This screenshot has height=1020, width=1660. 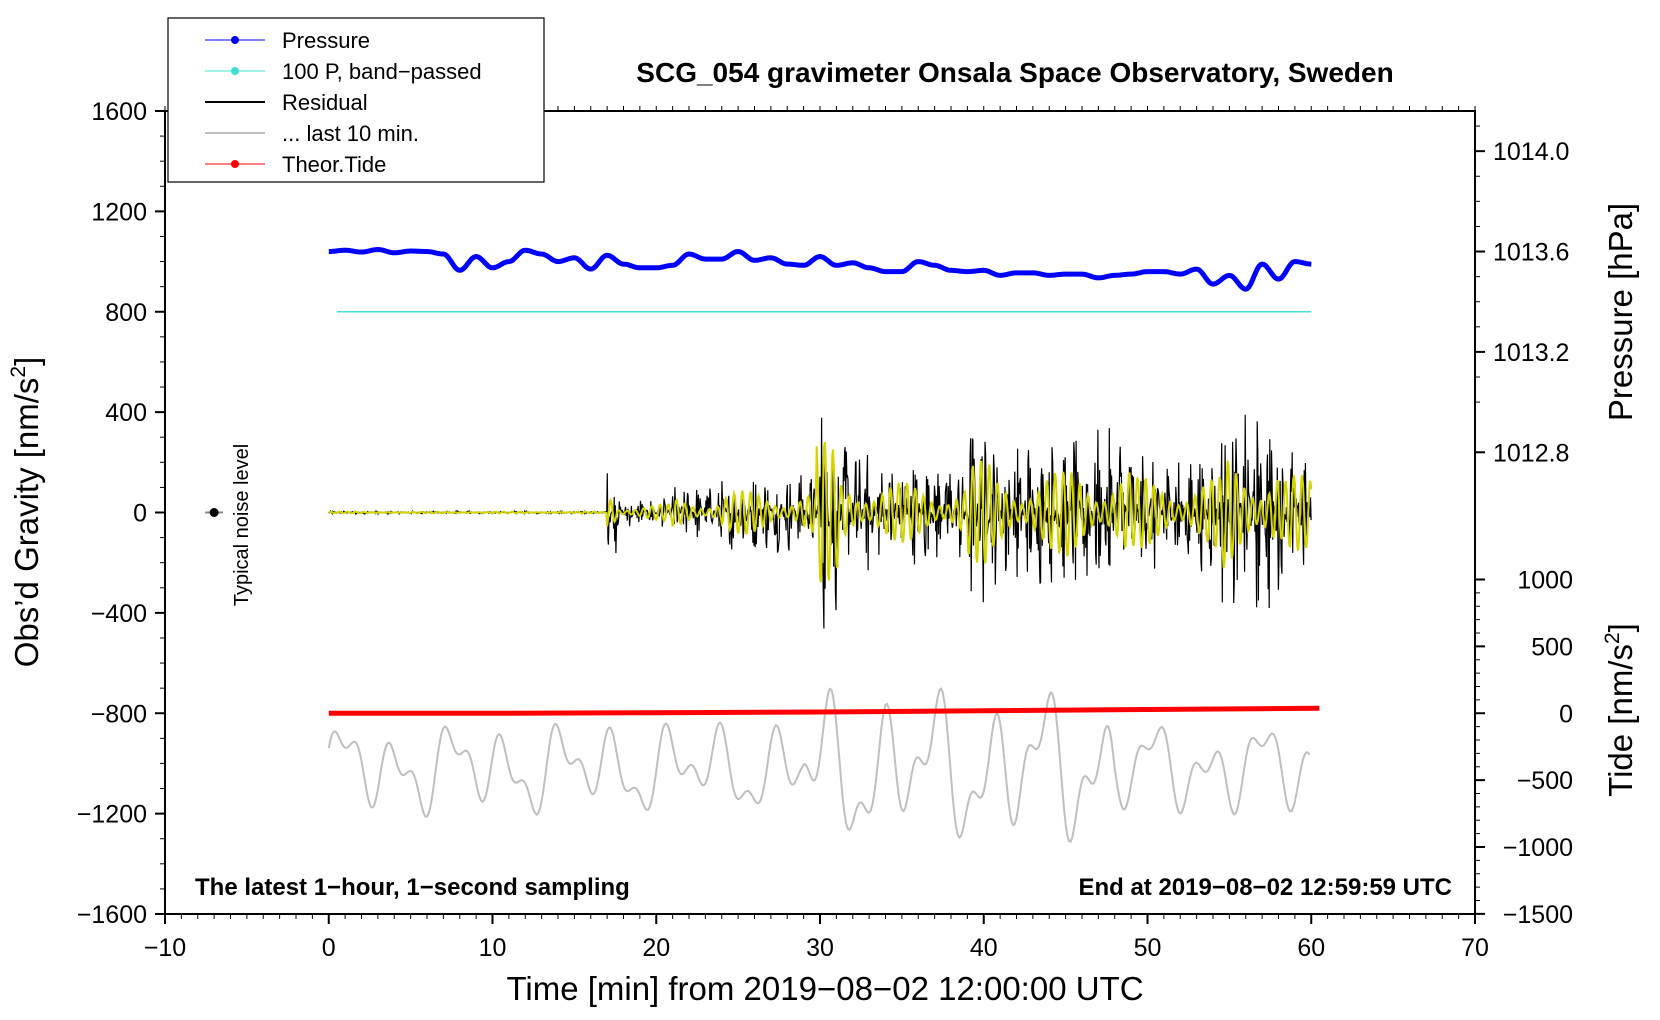 I want to click on pressure-tick-label: 1012.8, so click(x=1531, y=453).